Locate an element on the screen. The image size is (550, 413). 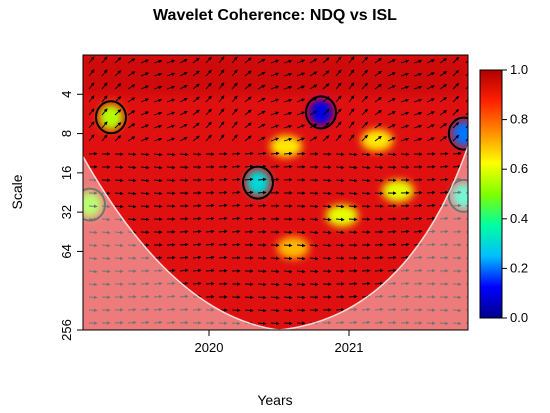
significance-contour is located at coordinates (457, 195).